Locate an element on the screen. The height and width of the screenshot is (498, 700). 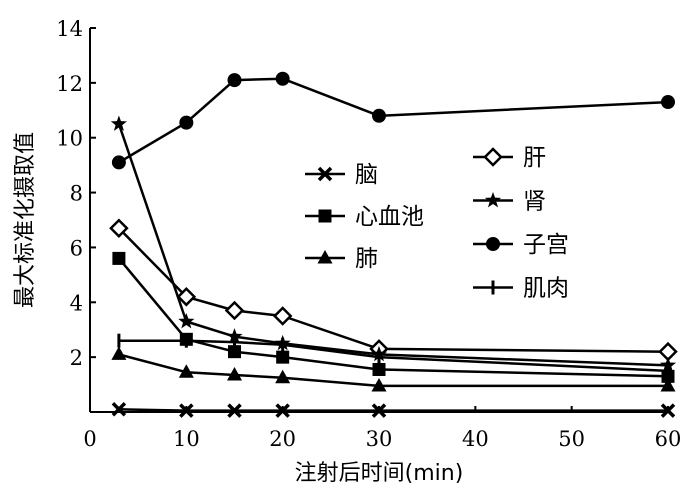
y-tick-label: 4 is located at coordinates (76, 303).